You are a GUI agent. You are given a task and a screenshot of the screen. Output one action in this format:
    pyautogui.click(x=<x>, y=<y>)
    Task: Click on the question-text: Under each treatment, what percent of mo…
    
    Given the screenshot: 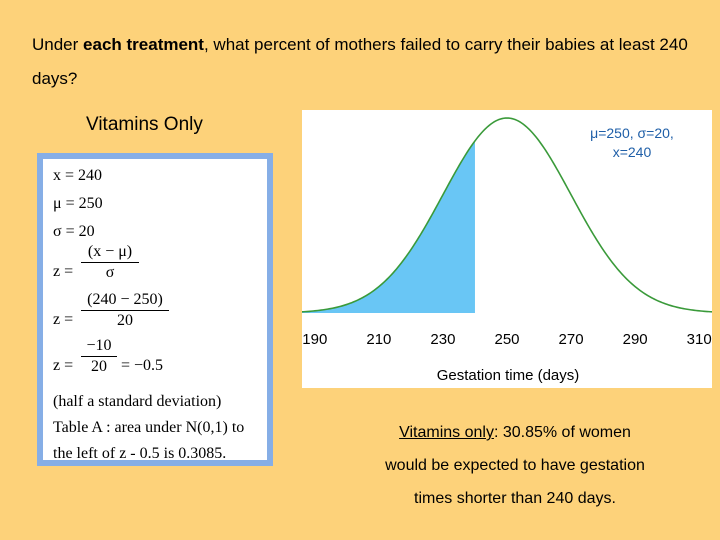 What is the action you would take?
    pyautogui.click(x=362, y=62)
    